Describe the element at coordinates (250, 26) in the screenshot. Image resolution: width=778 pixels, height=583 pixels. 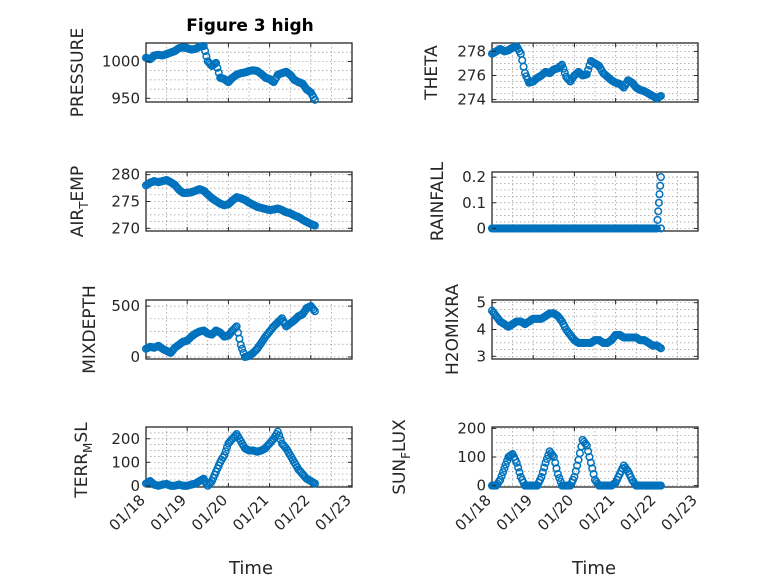
I see `figure-title: Figure 3 high` at that location.